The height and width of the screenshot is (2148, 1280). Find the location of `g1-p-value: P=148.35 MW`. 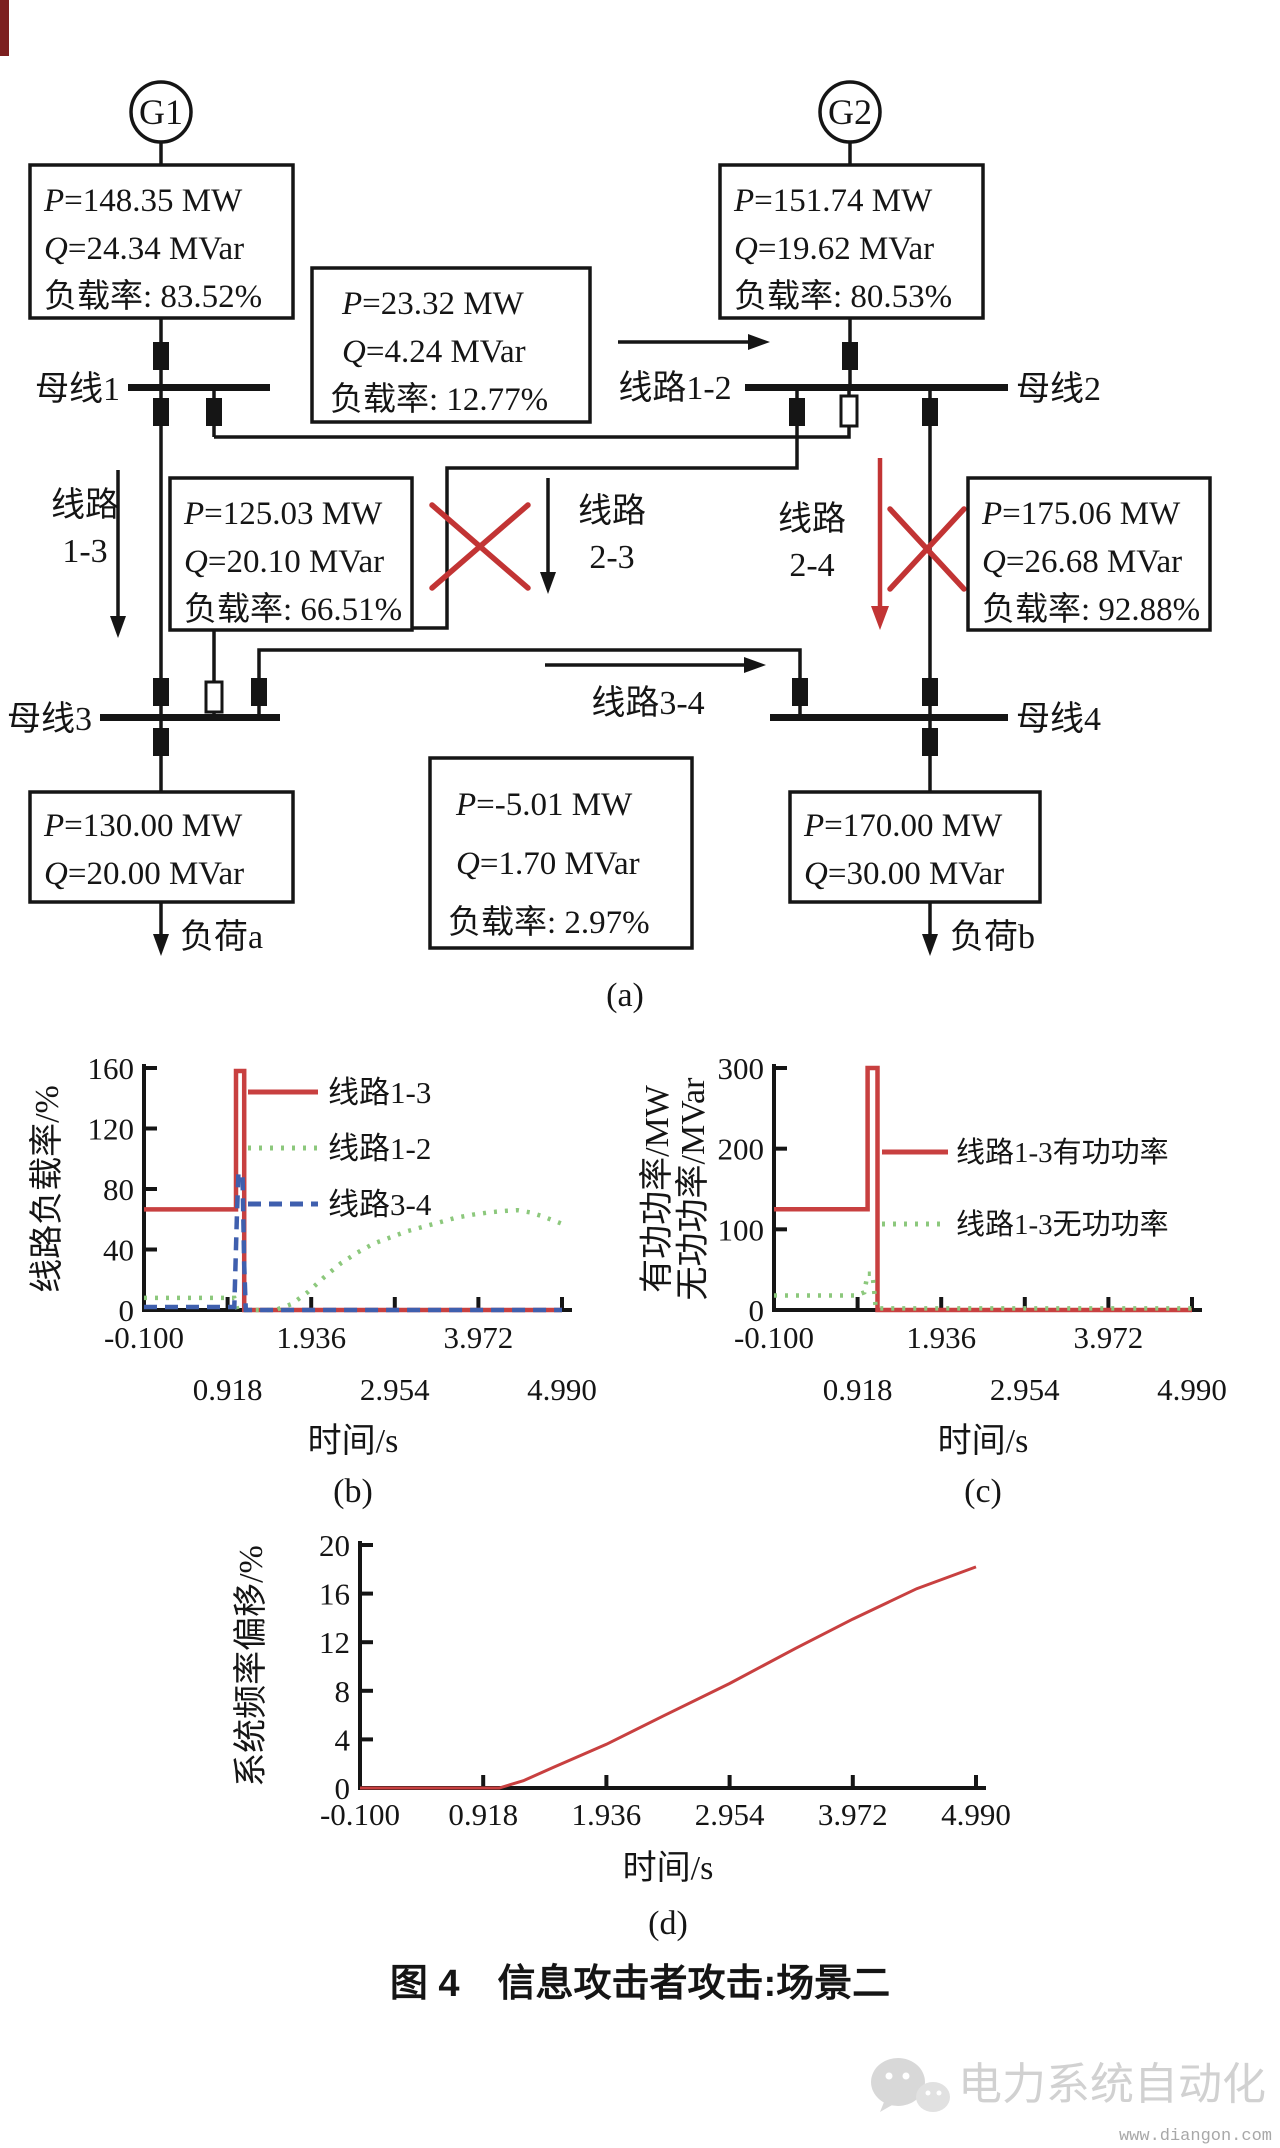

g1-p-value: P=148.35 MW is located at coordinates (143, 201).